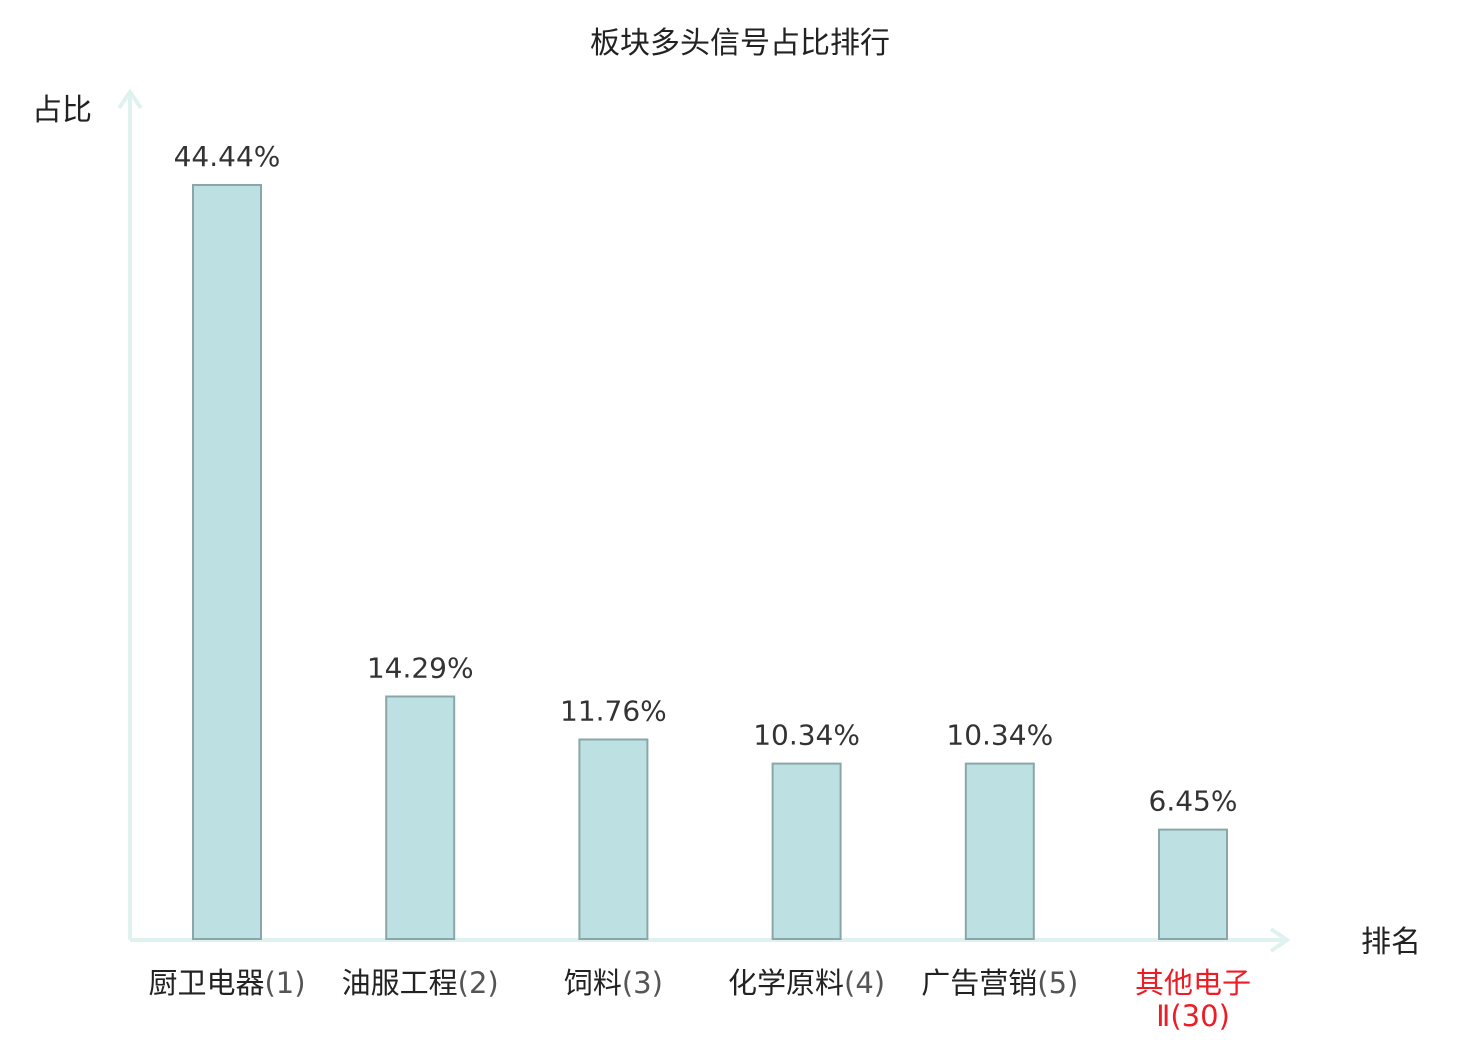 This screenshot has height=1040, width=1480. Describe the element at coordinates (613, 983) in the screenshot. I see `category-label-3: 饲料(3)` at that location.